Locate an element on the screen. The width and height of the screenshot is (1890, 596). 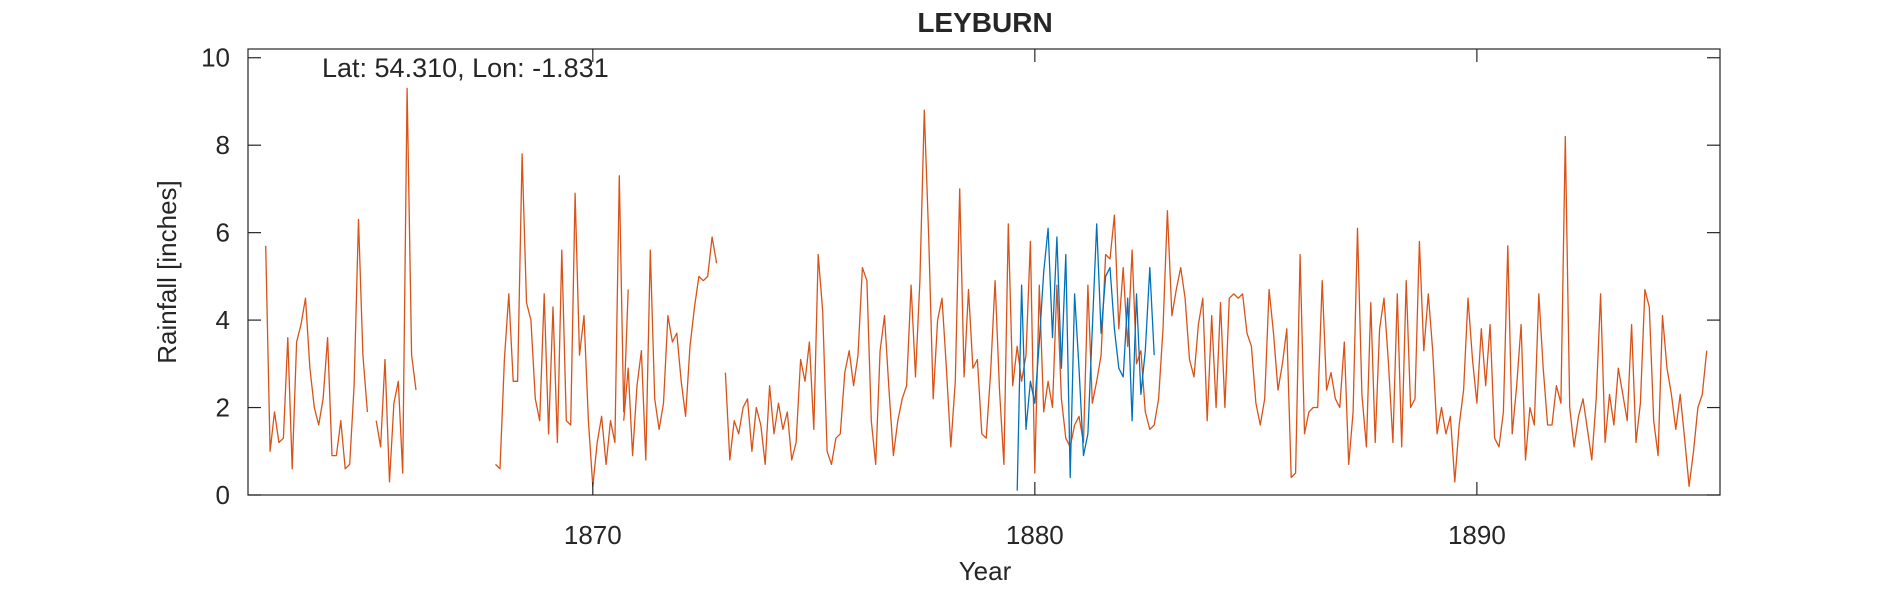
y-tick-label: 0 is located at coordinates (223, 495).